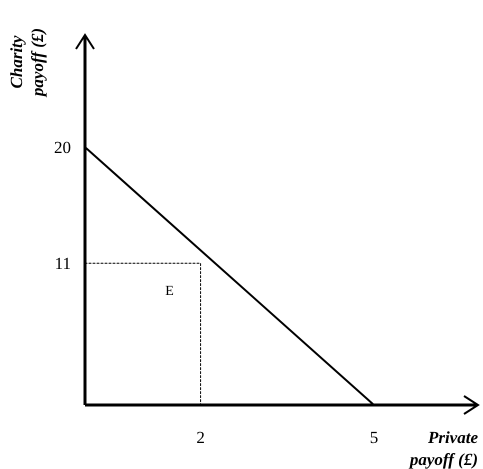  What do you see at coordinates (443, 448) in the screenshot?
I see `x-axis-title: Private payoff (£)` at bounding box center [443, 448].